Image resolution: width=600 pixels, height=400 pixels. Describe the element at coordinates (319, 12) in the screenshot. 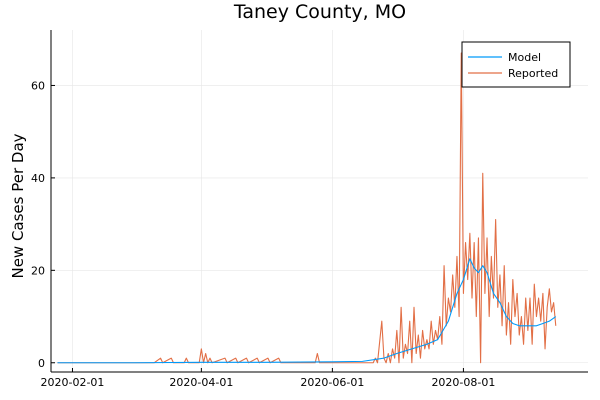

I see `chart-title: Taney County, MO` at that location.